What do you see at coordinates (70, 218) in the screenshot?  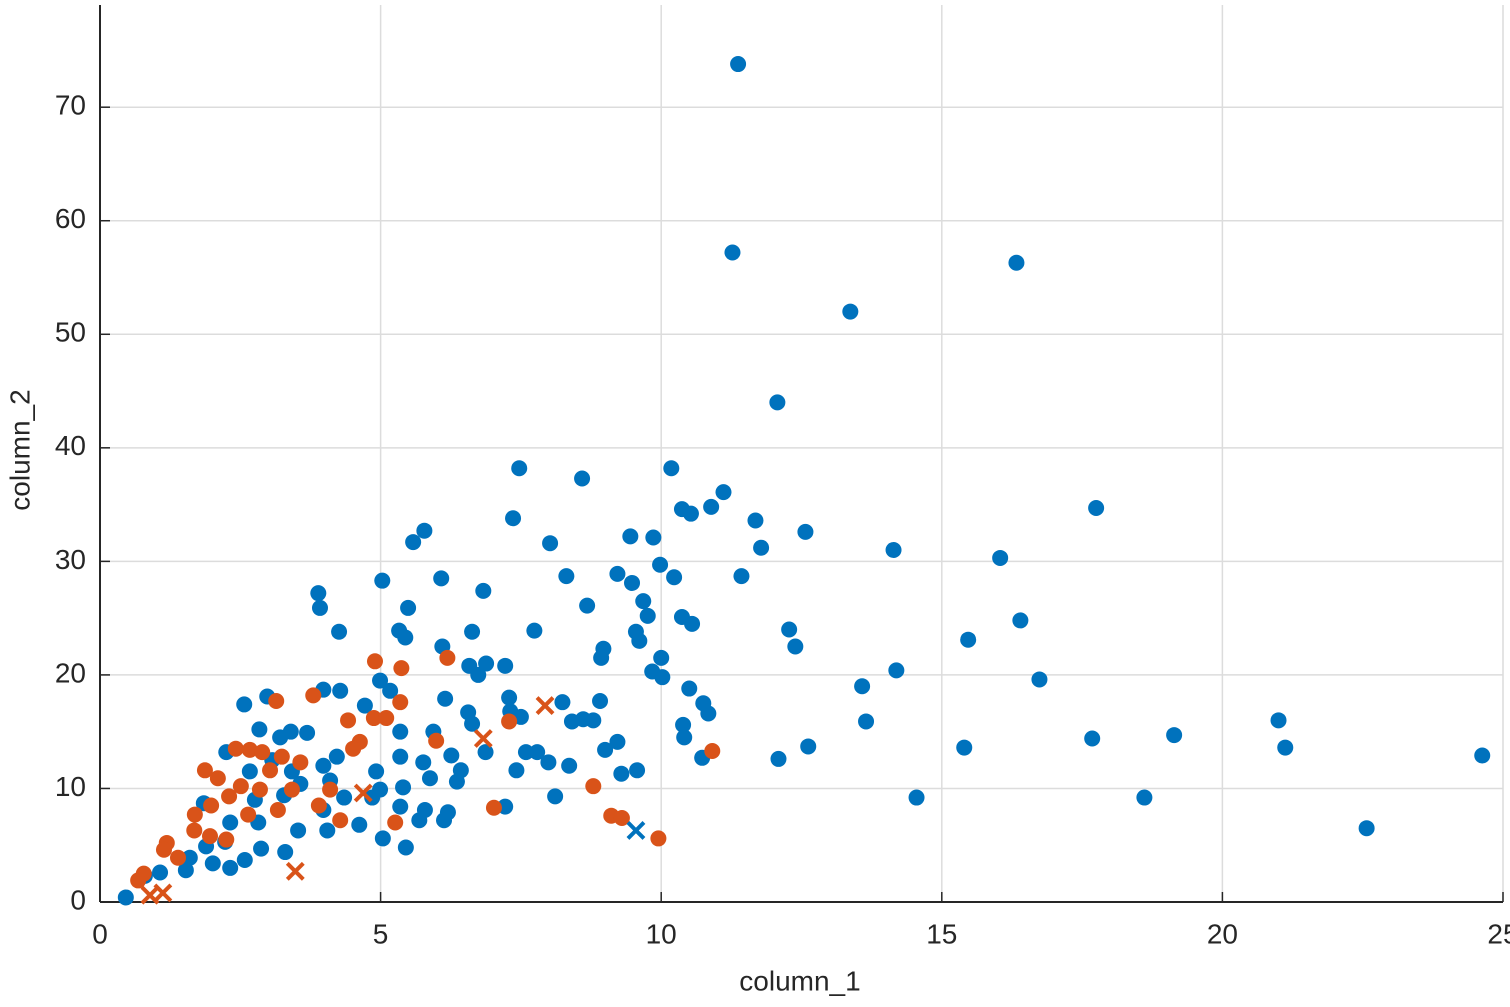 I see `y-tick-label: 60` at bounding box center [70, 218].